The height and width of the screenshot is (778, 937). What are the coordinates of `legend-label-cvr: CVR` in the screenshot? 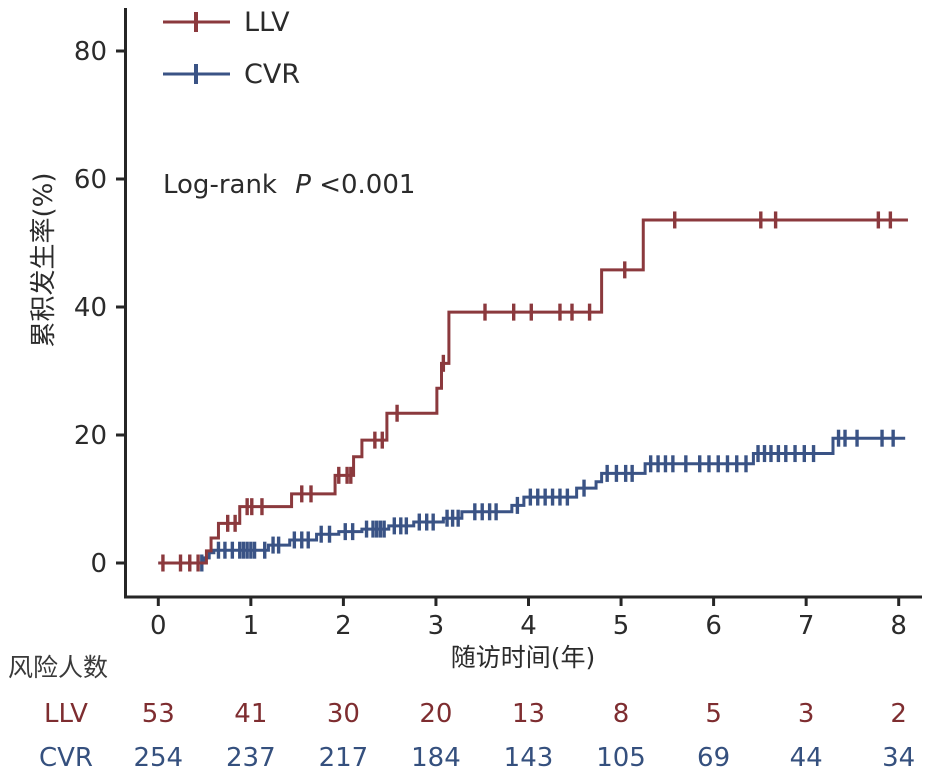 It's located at (272, 74).